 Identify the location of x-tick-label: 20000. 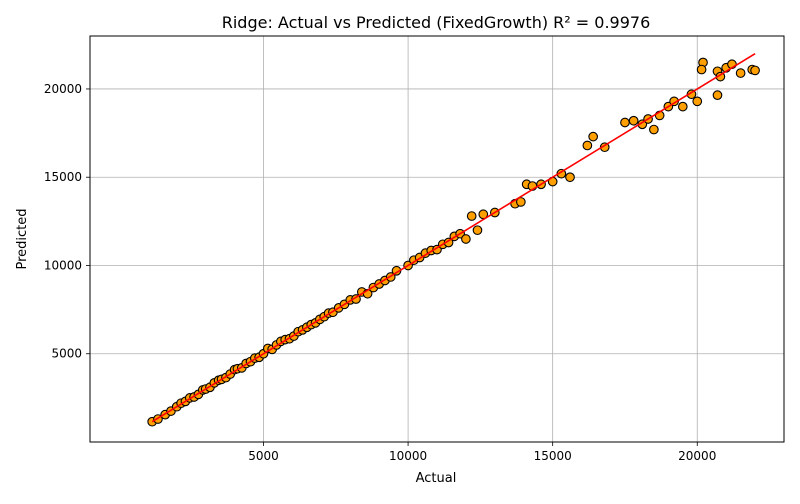
(697, 456).